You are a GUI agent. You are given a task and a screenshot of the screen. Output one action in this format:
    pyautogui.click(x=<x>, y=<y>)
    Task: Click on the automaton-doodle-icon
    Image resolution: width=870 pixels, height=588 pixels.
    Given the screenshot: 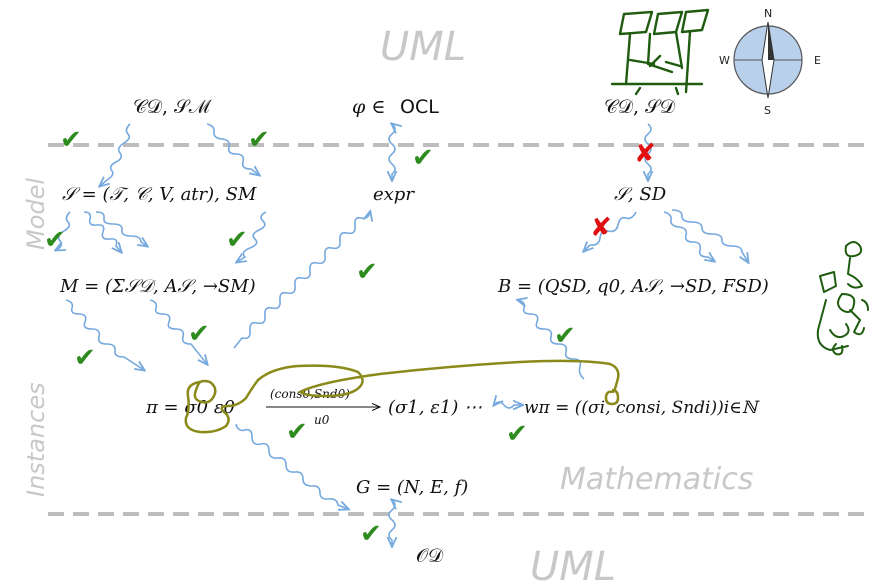 What is the action you would take?
    pyautogui.click(x=660, y=52)
    